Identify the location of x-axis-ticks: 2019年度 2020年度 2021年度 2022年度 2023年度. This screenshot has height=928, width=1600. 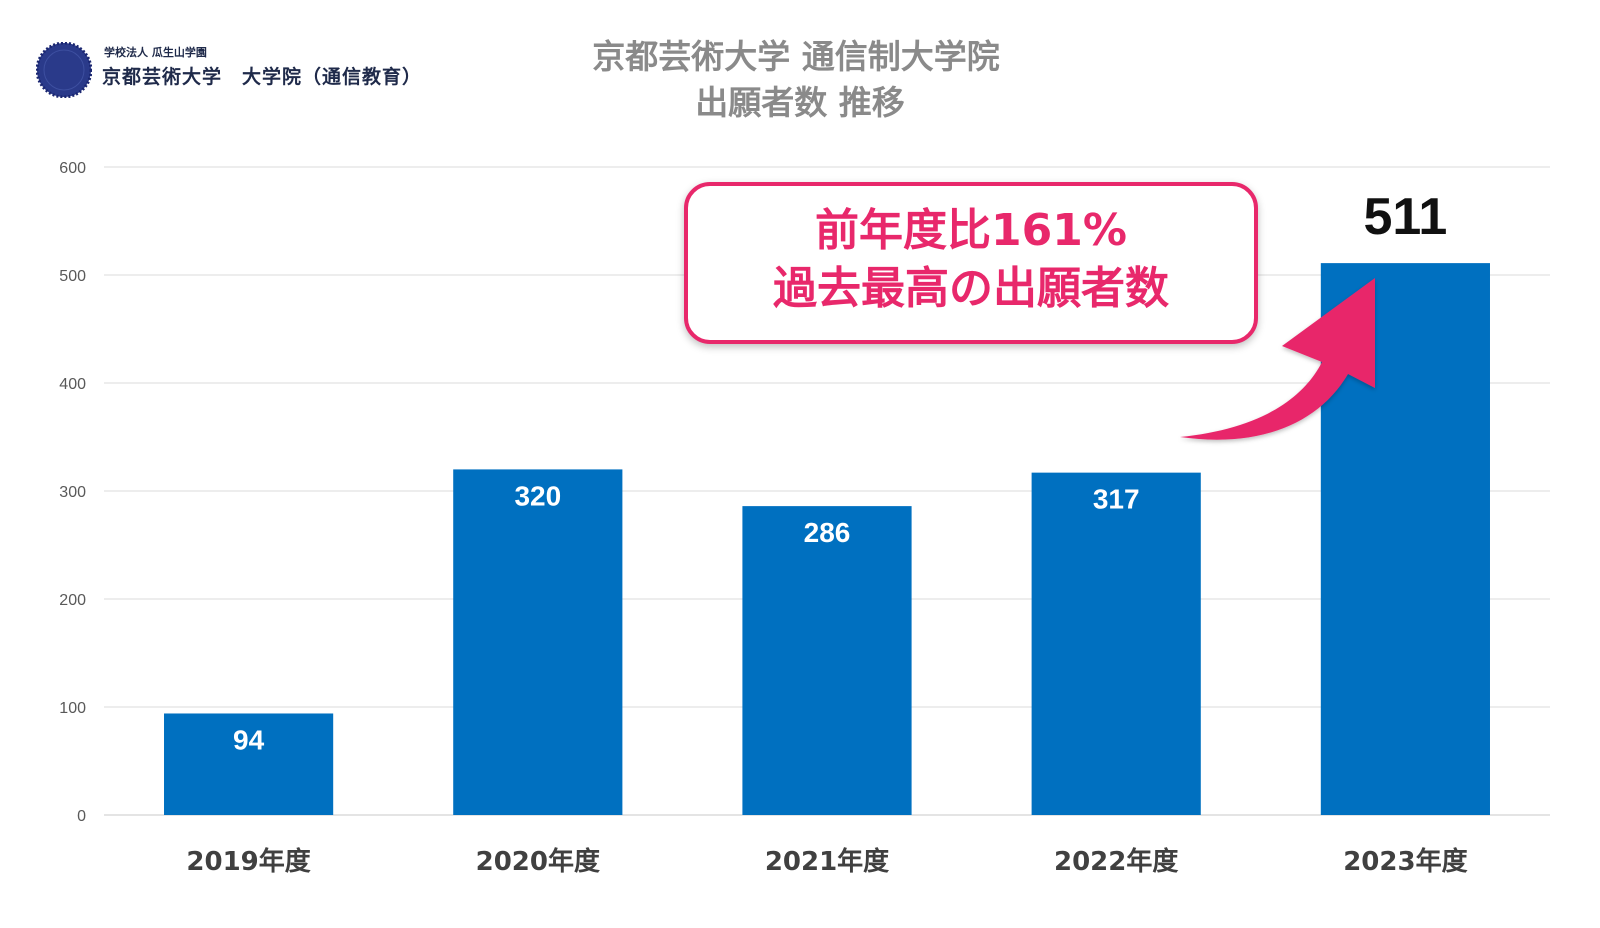
(826, 861).